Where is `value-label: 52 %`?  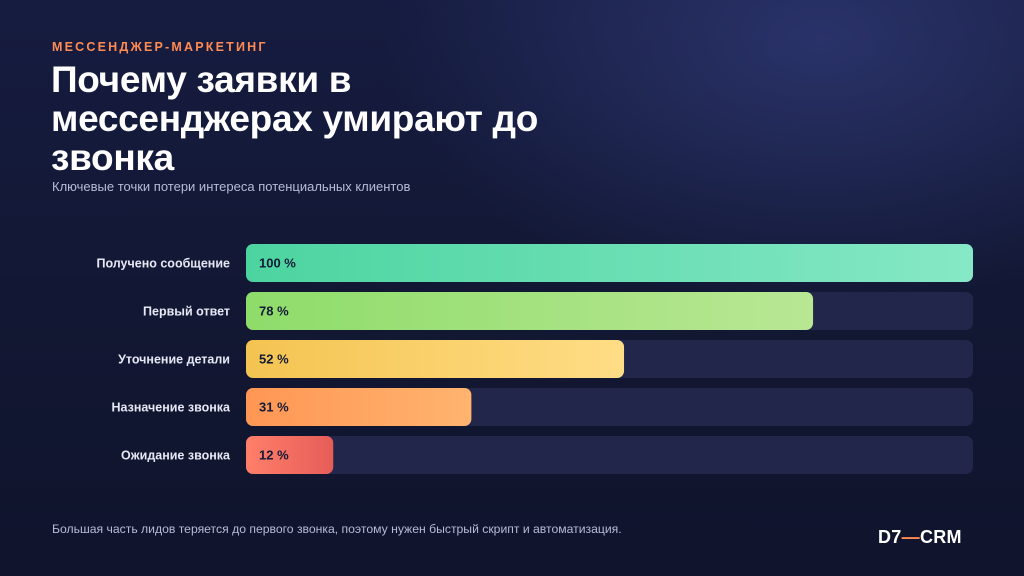 value-label: 52 % is located at coordinates (274, 359).